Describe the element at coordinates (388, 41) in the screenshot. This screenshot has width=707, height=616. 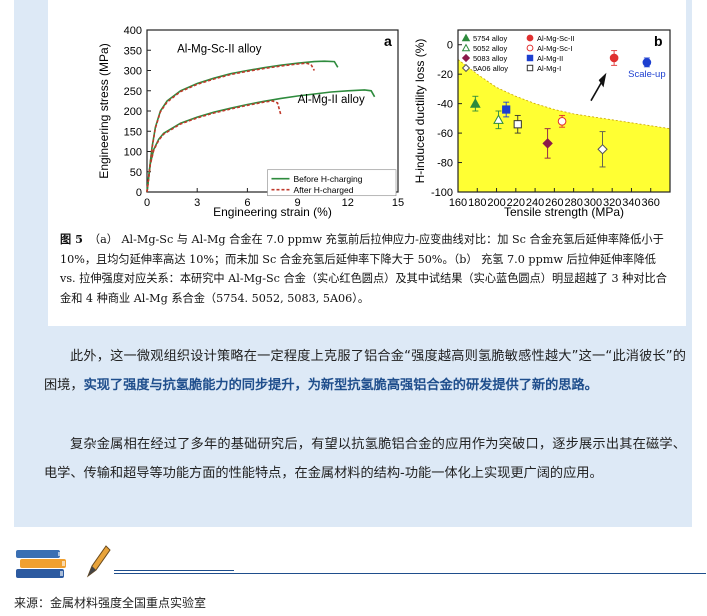
I see `plot-a-panel-label: a` at that location.